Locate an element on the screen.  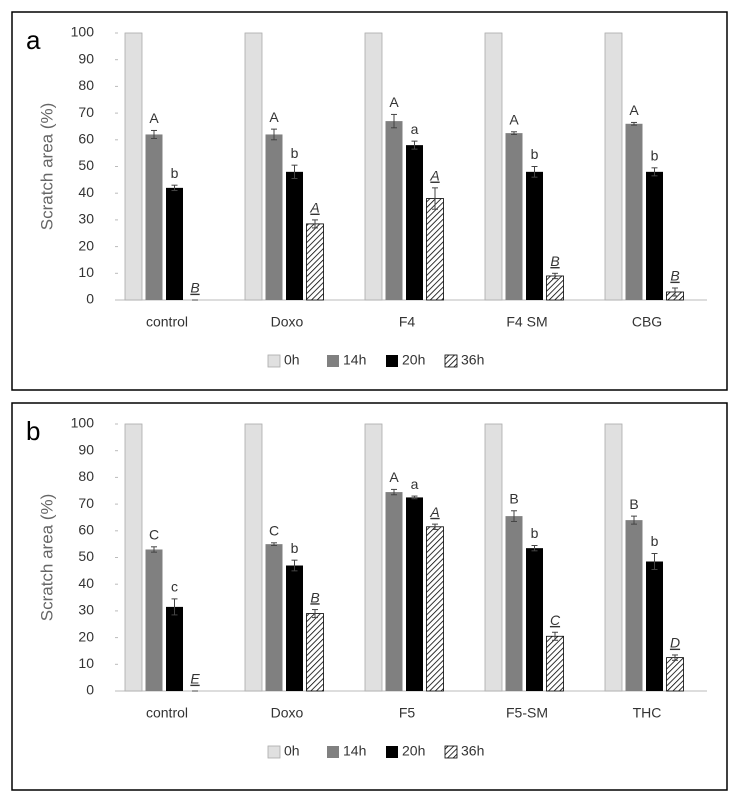
y-tick-label: 80 is located at coordinates (86, 85).